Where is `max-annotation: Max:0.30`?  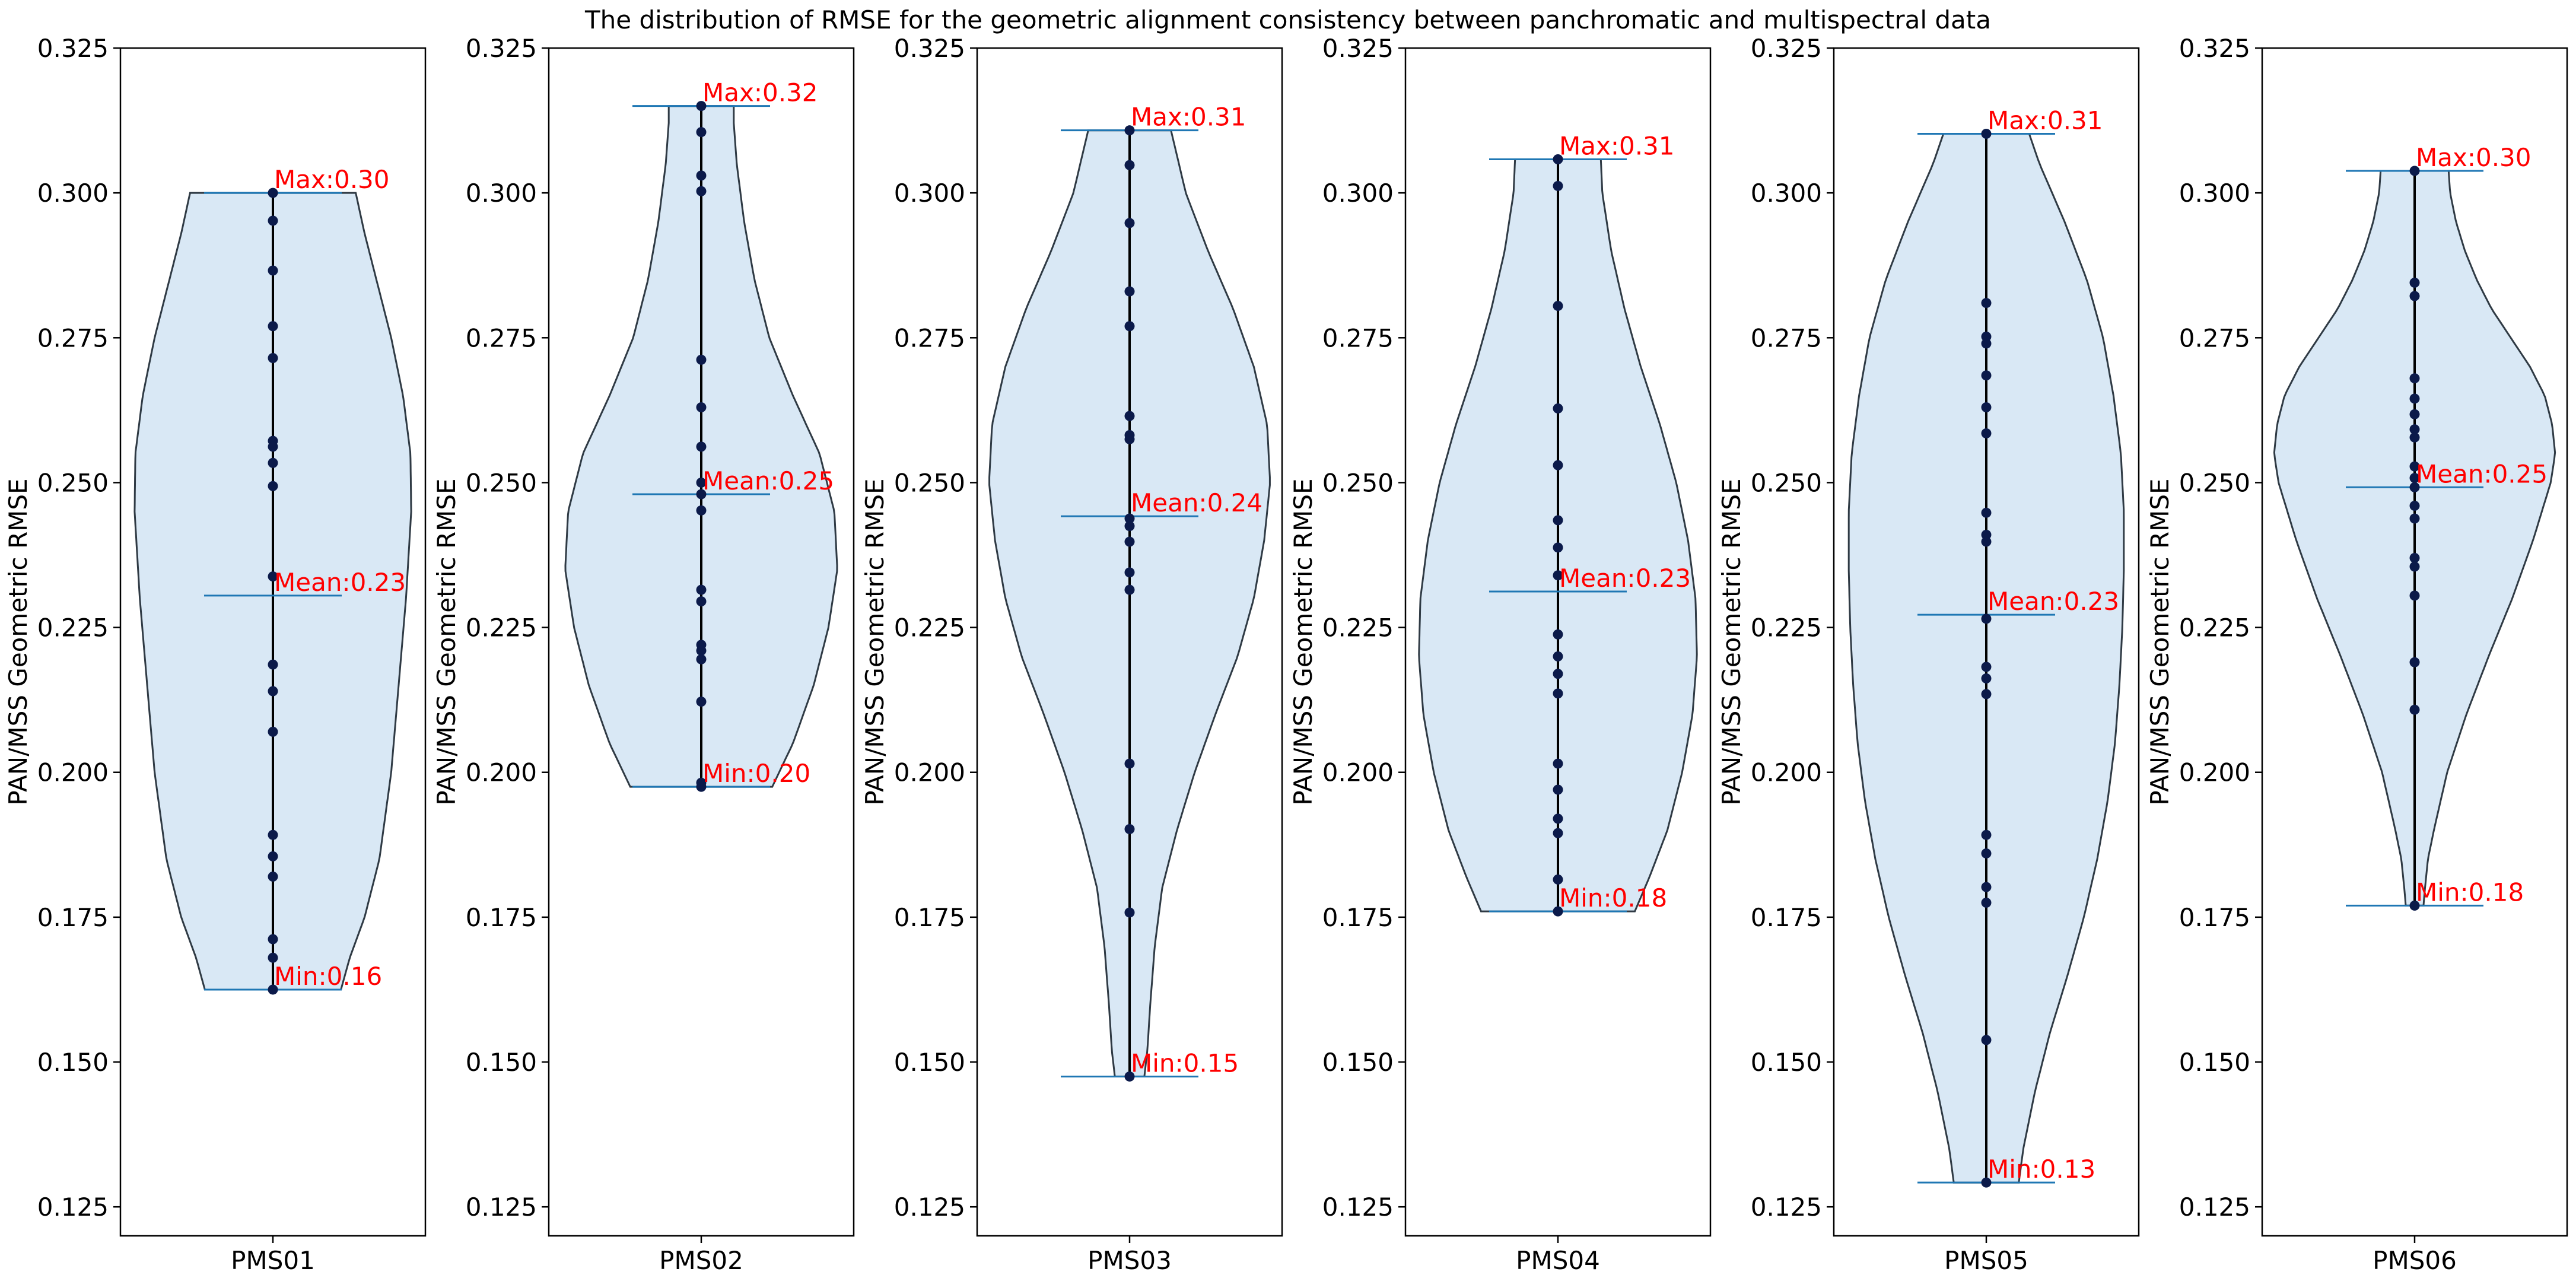
max-annotation: Max:0.30 is located at coordinates (2474, 157).